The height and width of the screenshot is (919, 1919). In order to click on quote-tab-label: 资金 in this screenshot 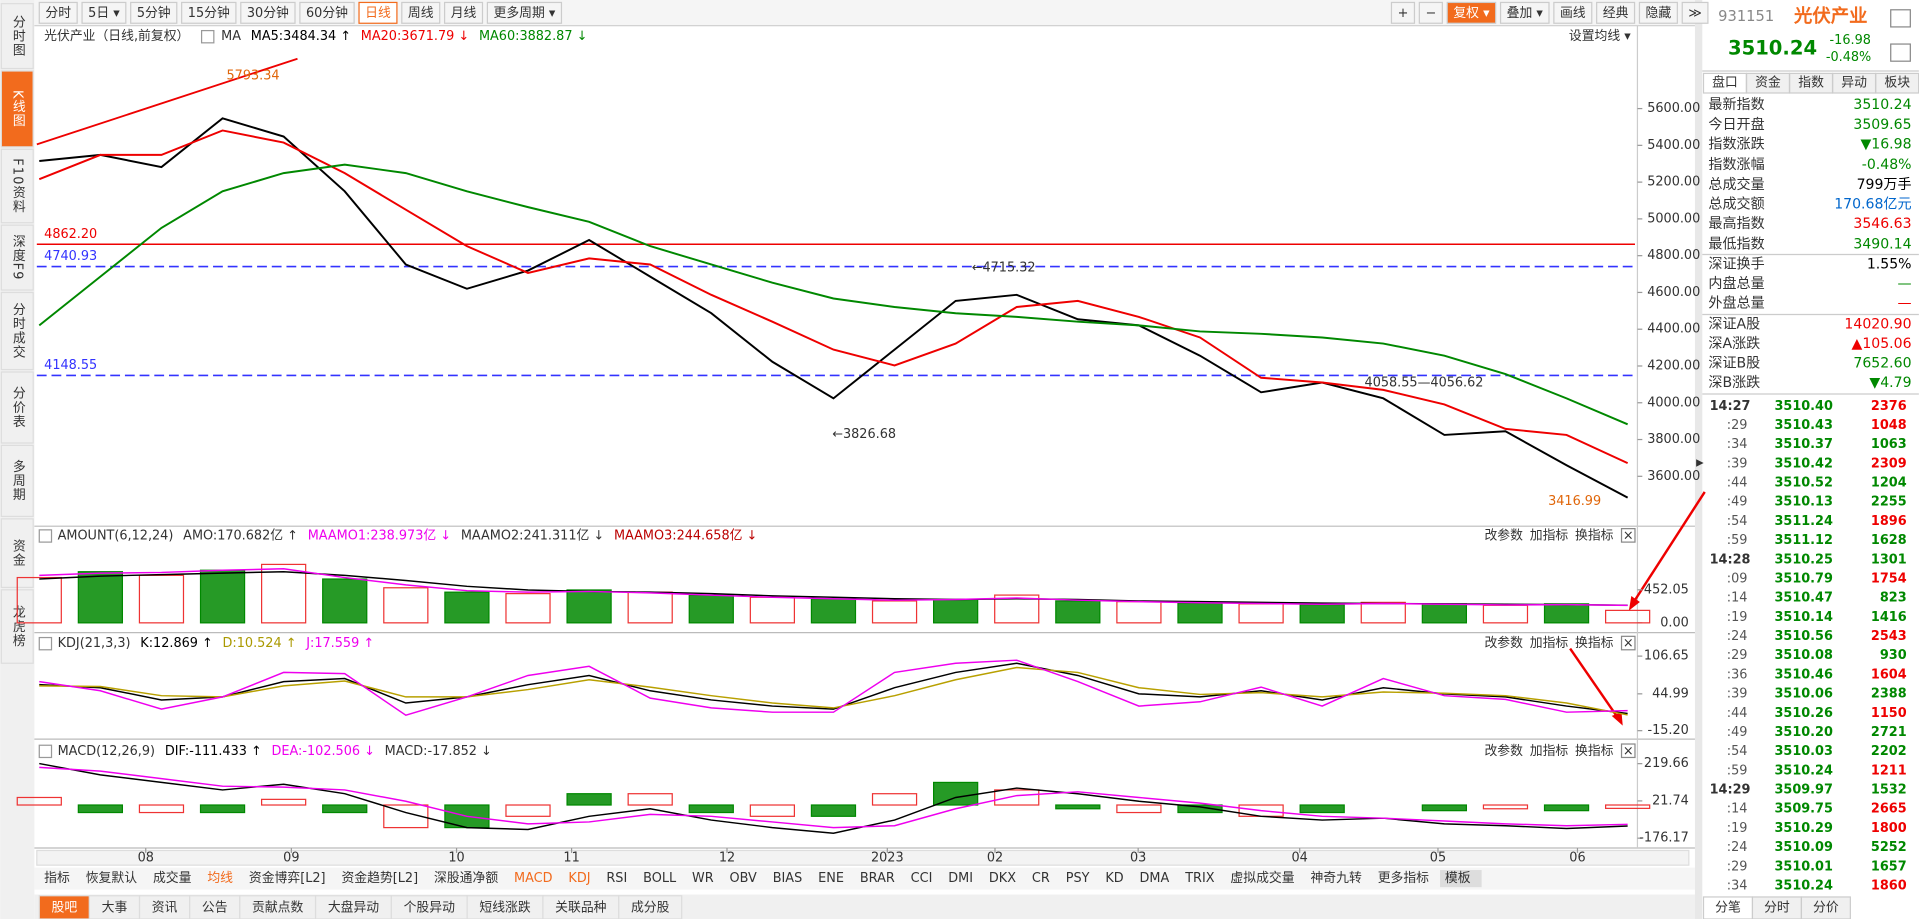, I will do `click(1768, 83)`.